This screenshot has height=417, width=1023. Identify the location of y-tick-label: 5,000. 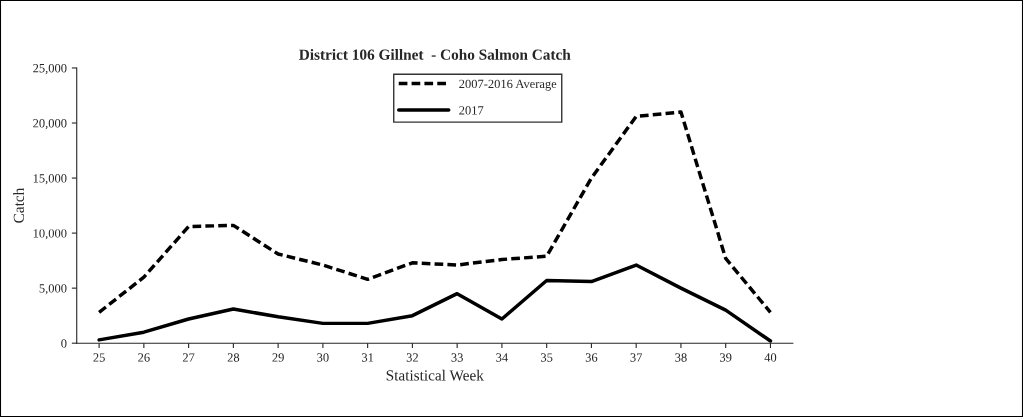
(53, 289).